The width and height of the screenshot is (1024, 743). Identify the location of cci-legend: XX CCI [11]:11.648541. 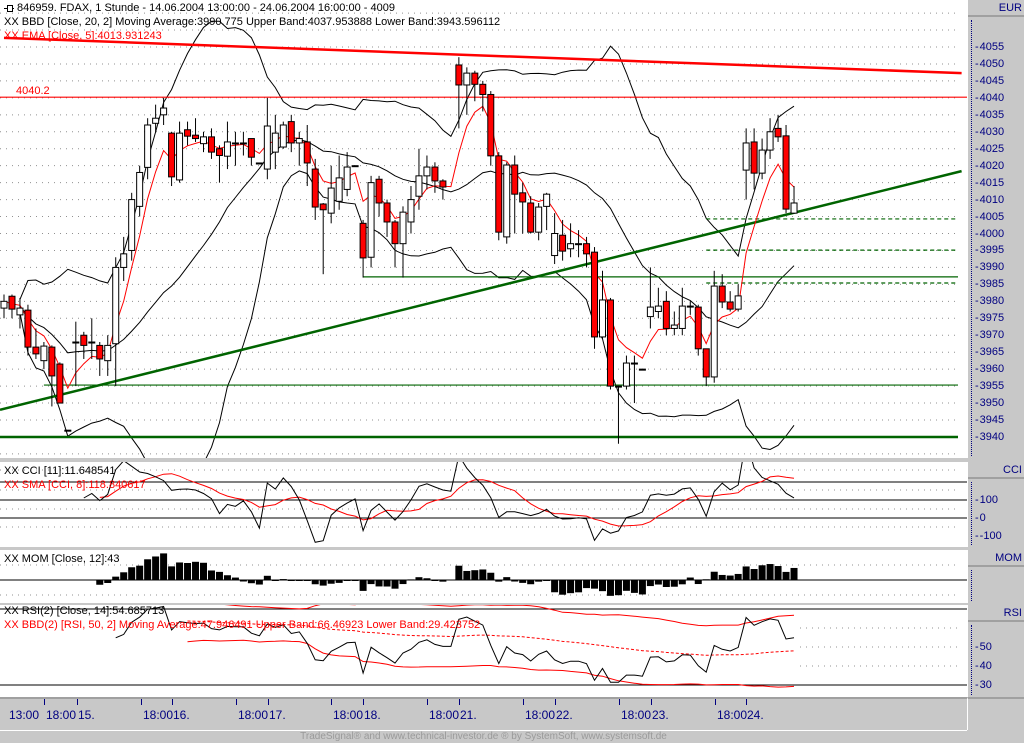
(60, 471).